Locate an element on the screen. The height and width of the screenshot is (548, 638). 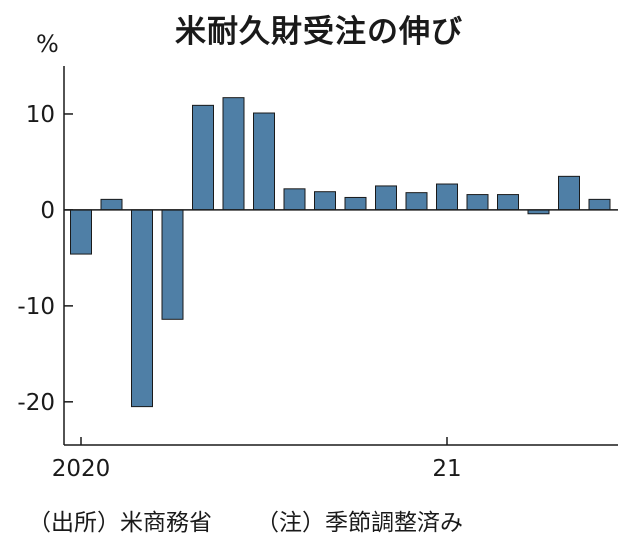
chart-footer: （出所）米商務省 （注）季節調整済み is located at coordinates (245, 520).